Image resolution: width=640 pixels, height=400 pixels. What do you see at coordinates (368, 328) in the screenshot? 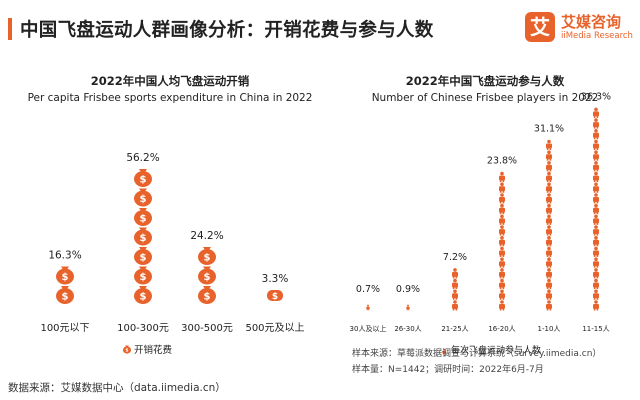
I see `category-label: 30人及以上` at bounding box center [368, 328].